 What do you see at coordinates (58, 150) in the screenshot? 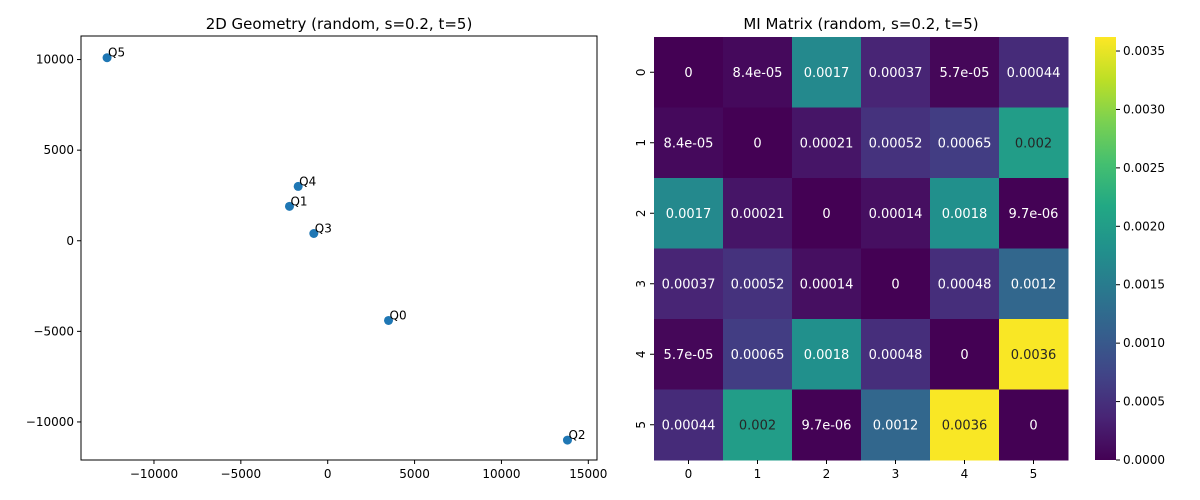
I see `scatter-y-tick-label: 5000` at bounding box center [58, 150].